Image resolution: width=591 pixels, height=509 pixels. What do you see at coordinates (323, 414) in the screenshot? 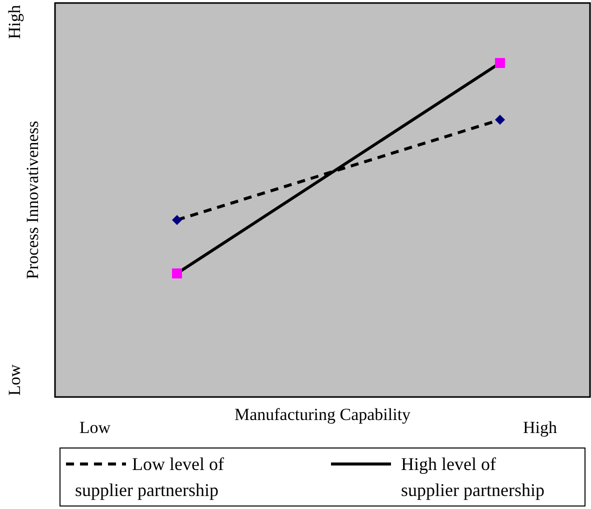
I see `x-axis-title: Manufacturing Capability` at bounding box center [323, 414].